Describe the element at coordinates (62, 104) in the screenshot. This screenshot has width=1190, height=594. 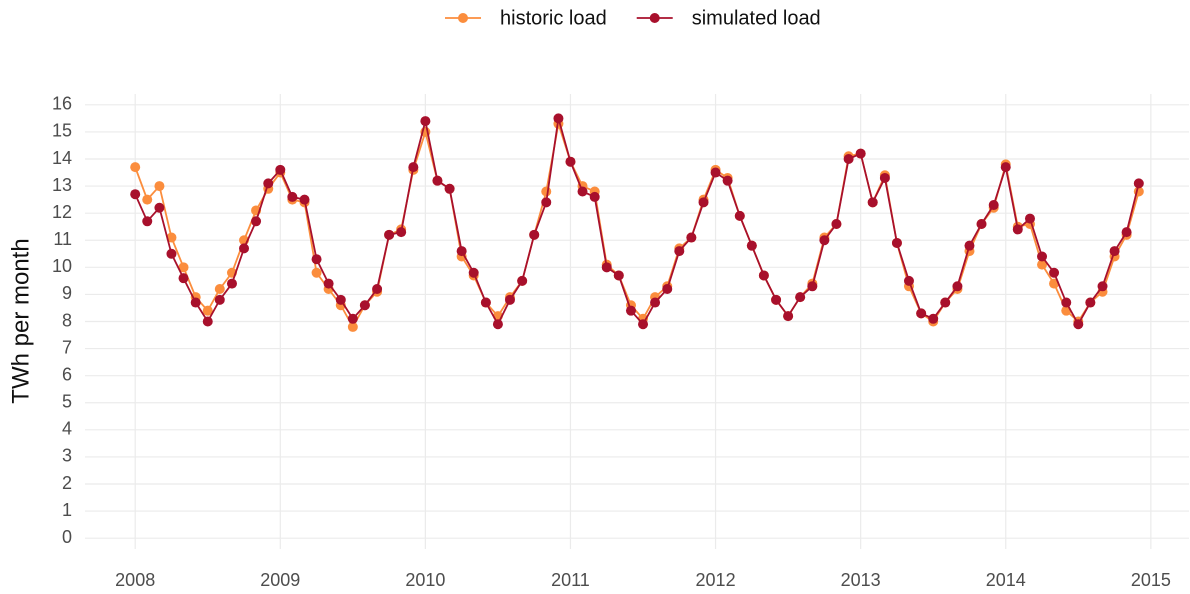
I see `y-tick-label: 16` at that location.